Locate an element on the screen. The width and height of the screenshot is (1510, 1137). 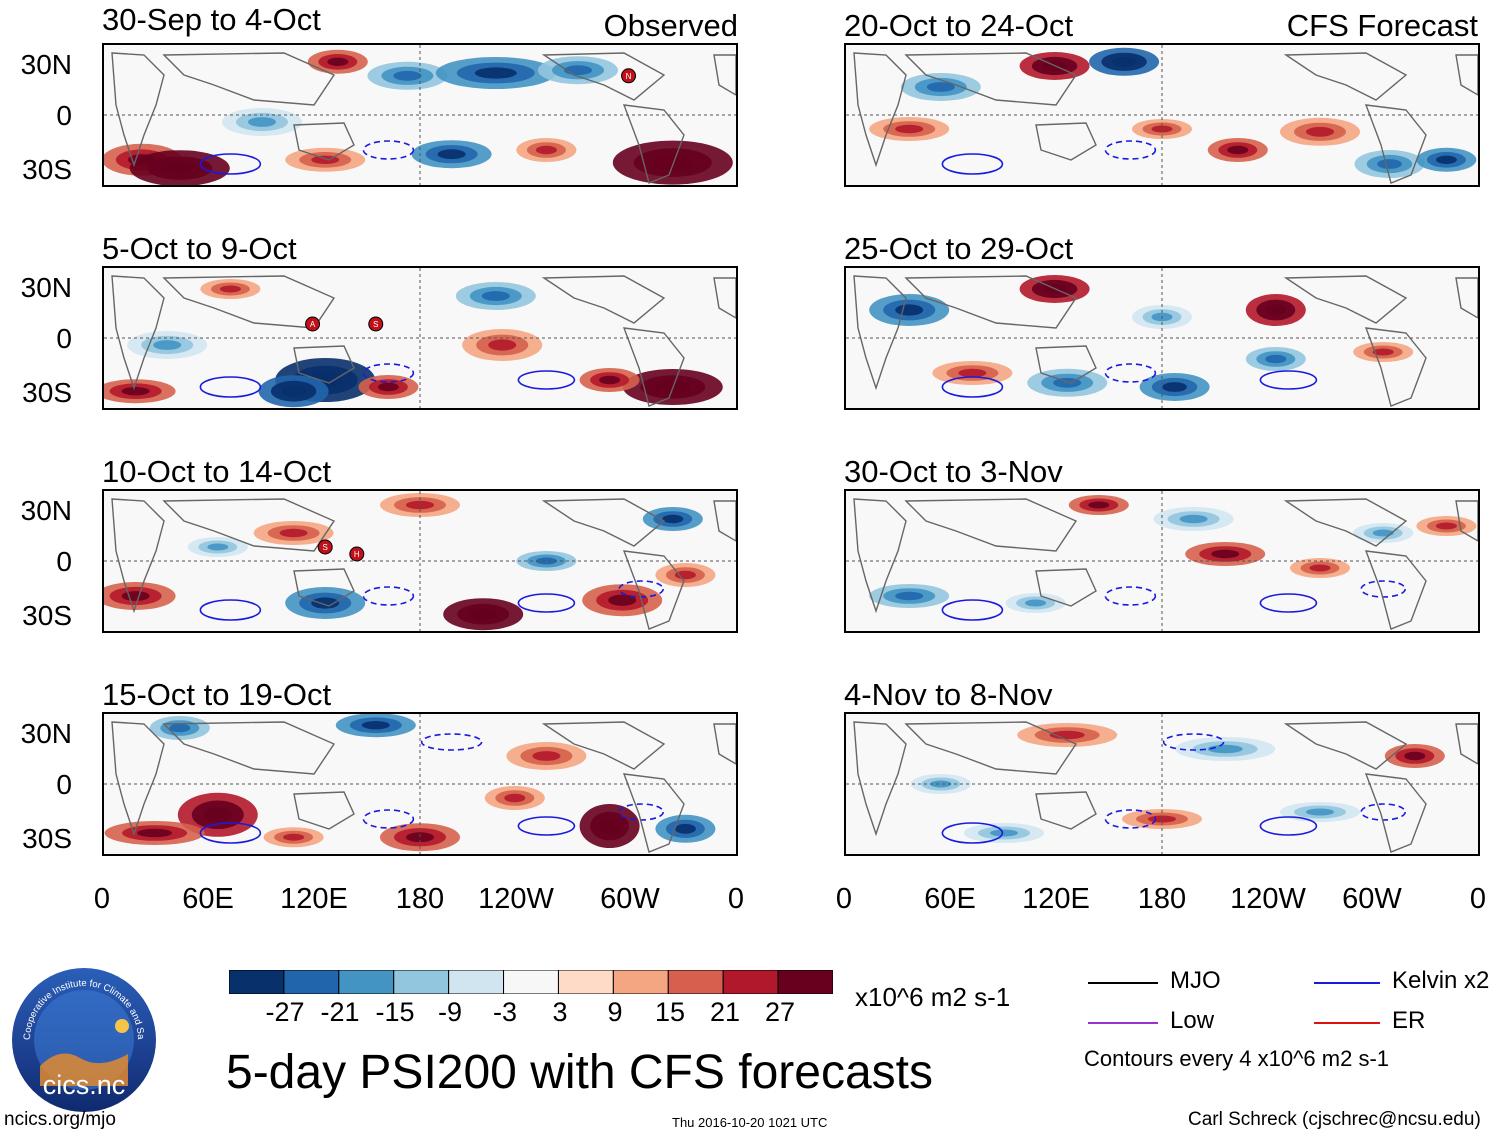
legend-line-er is located at coordinates (1347, 1023).